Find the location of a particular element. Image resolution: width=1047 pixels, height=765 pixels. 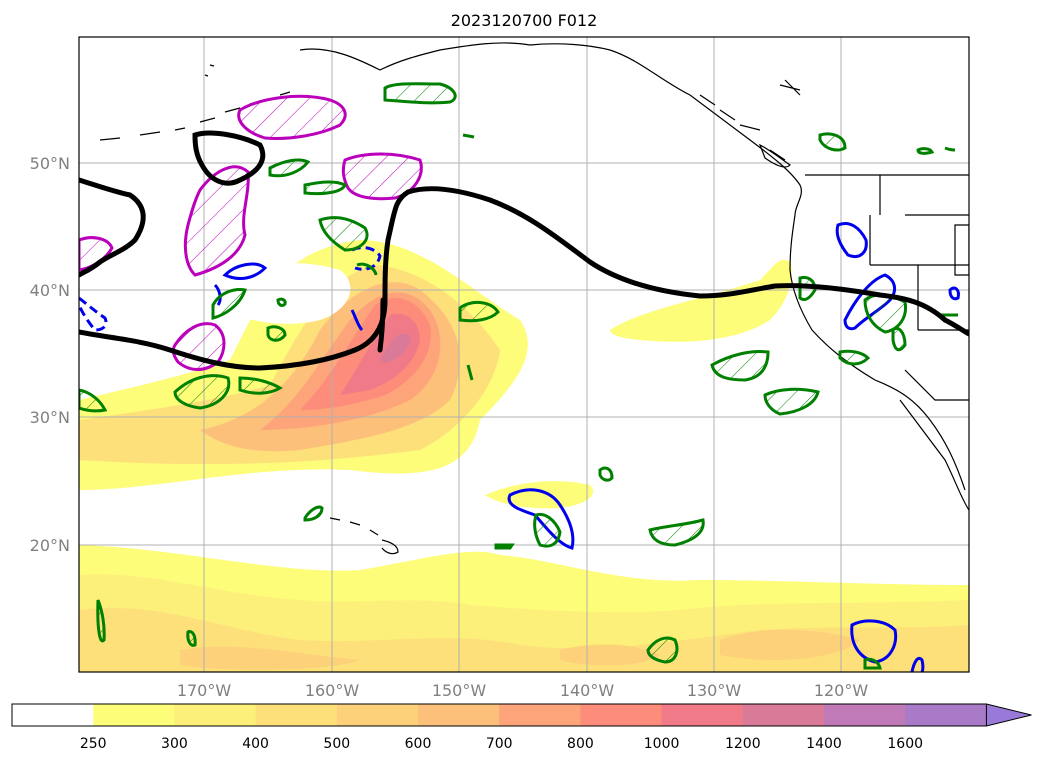

colorbar-tick-label: 400 is located at coordinates (255, 744).